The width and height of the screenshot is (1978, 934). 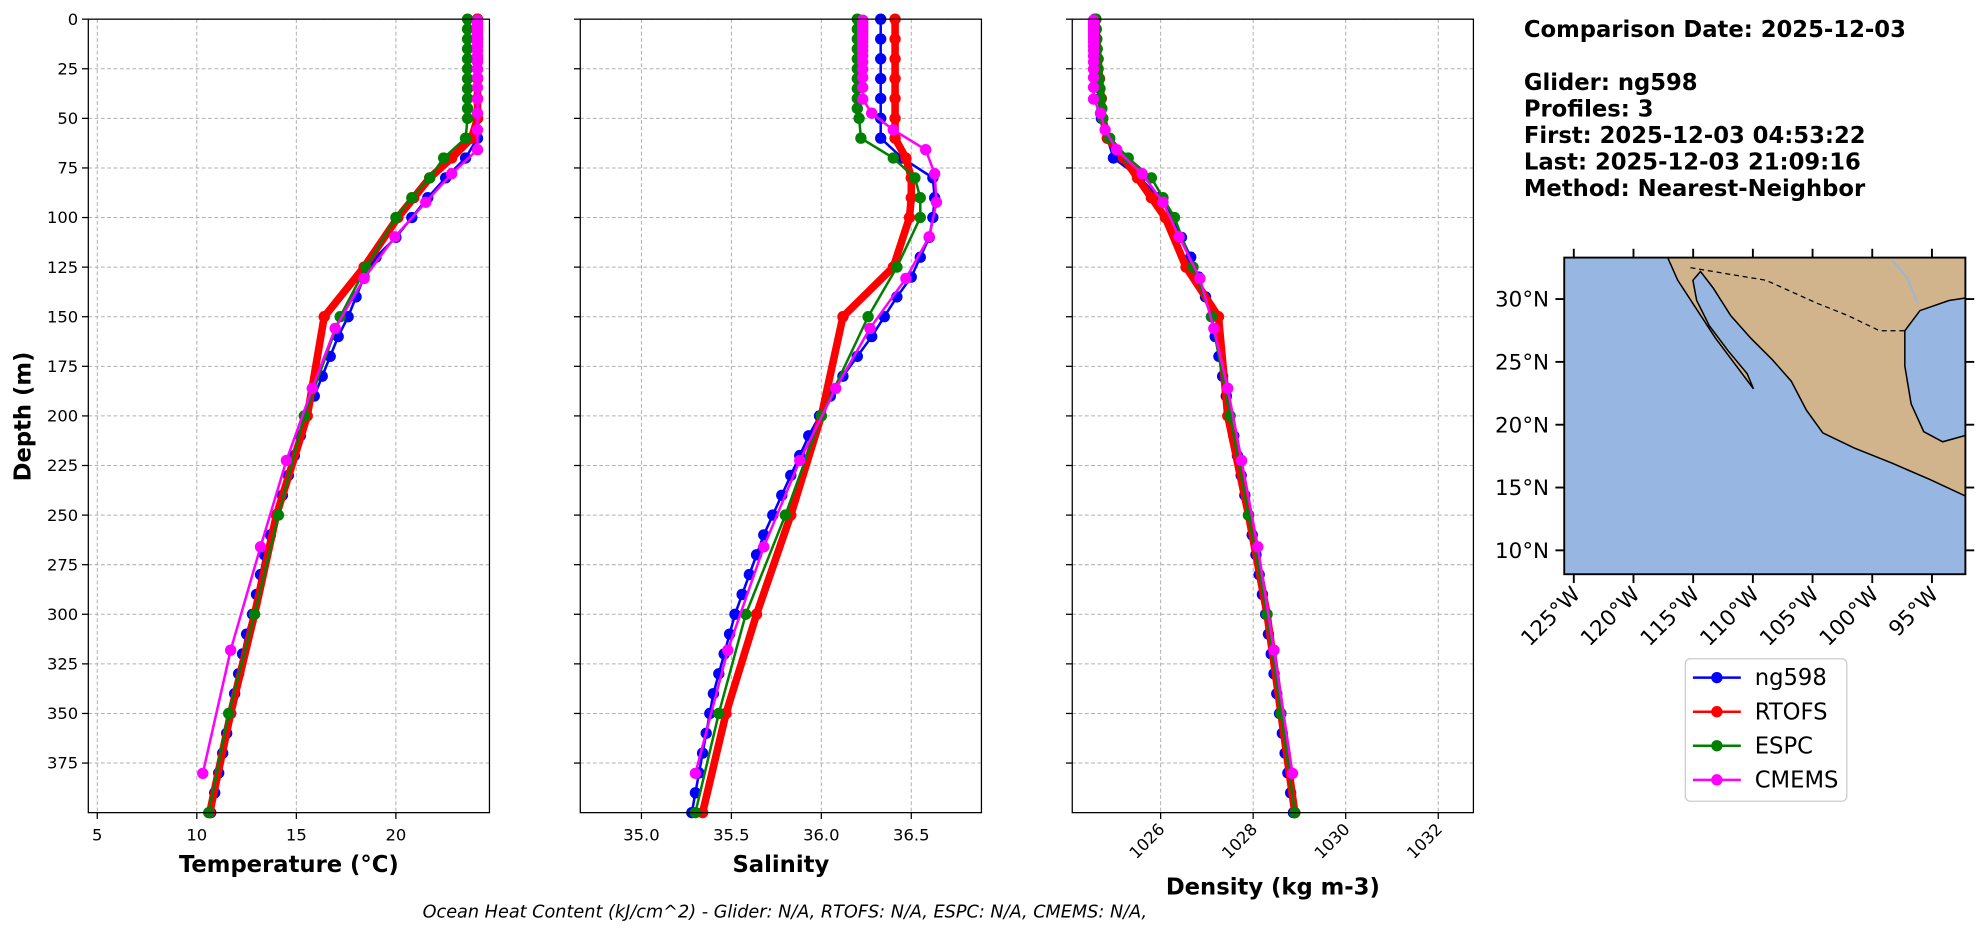 I want to click on y-tick-label: 250, so click(x=62, y=515).